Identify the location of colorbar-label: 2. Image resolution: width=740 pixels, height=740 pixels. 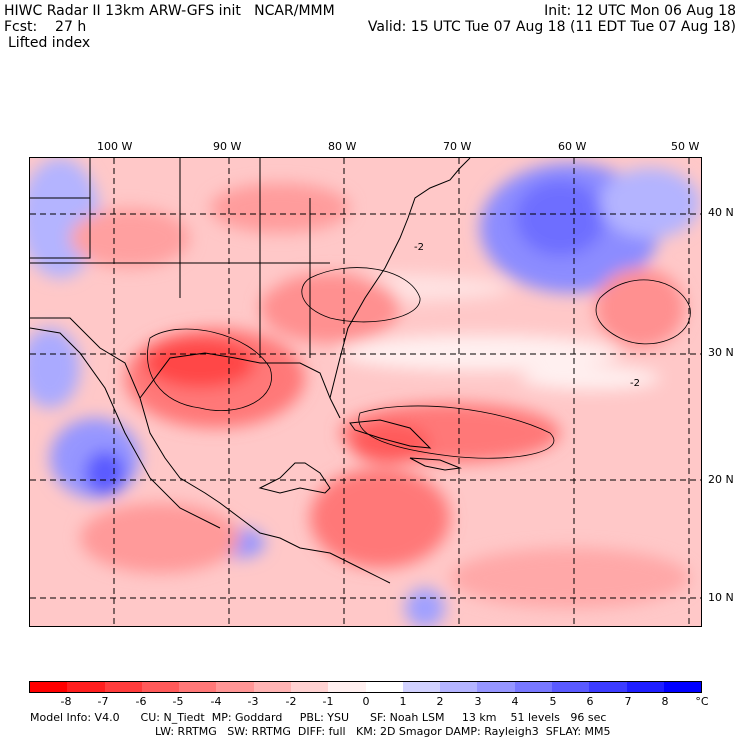
(440, 701).